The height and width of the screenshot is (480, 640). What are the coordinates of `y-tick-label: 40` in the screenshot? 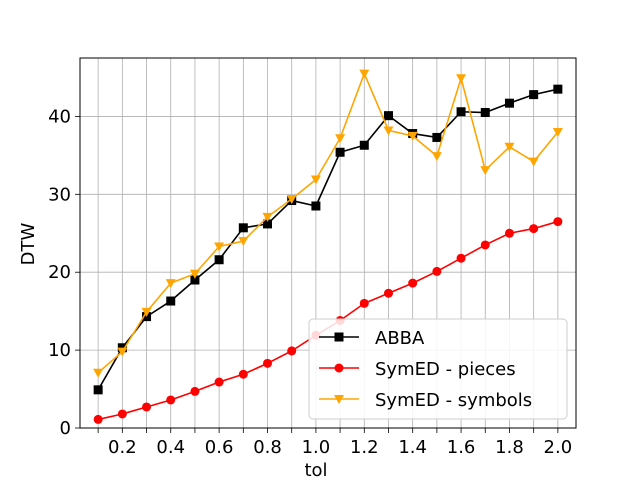 It's located at (59, 116).